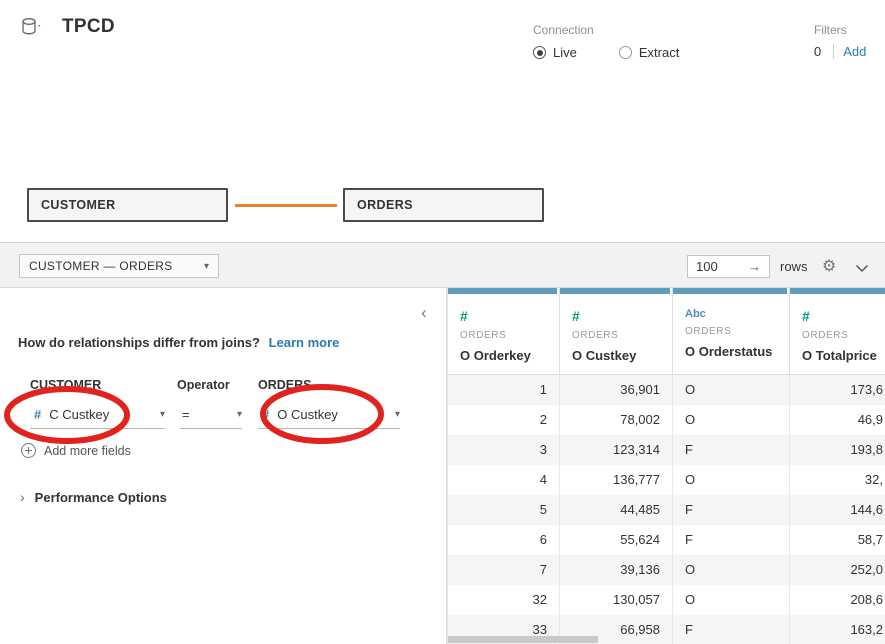 The height and width of the screenshot is (644, 885). I want to click on add-more-fields-label: Add more fields, so click(87, 450).